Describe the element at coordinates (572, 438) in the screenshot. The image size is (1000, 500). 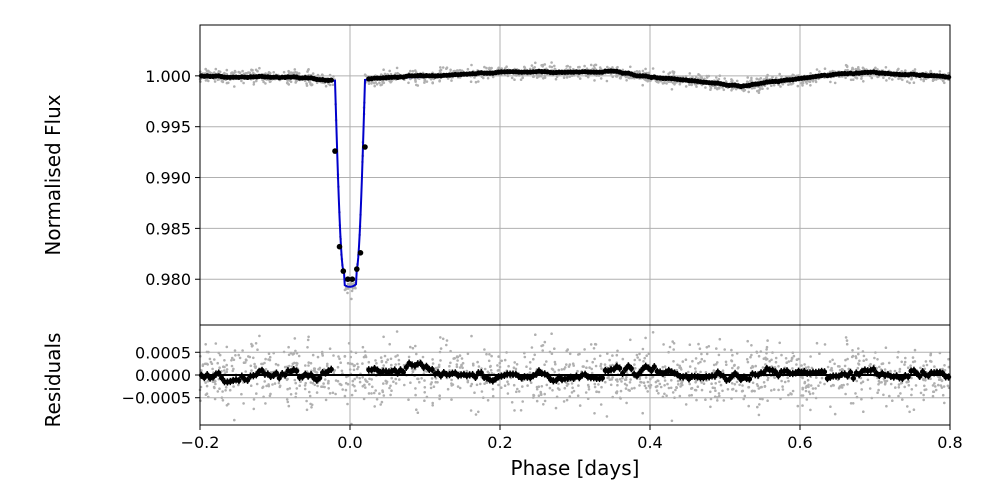
I see `x-axis-ticks: −0.2 0.0 0.2 0.4 0.6 0.8` at that location.